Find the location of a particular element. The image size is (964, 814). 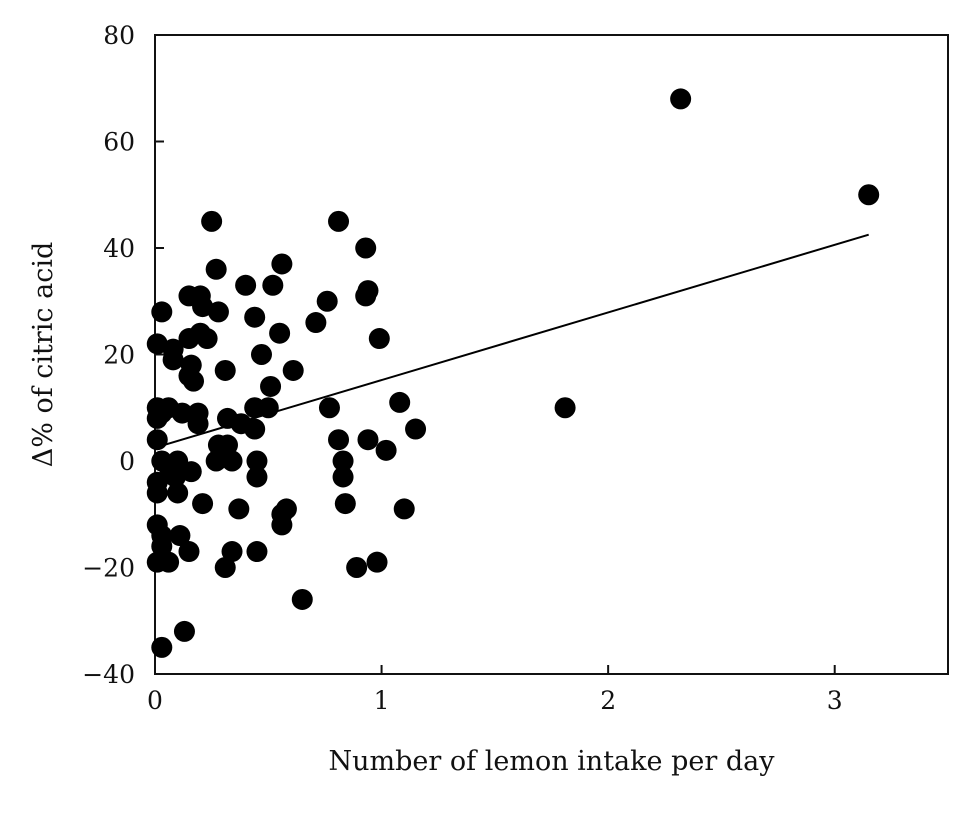

y-tick-label: 80 is located at coordinates (119, 35).